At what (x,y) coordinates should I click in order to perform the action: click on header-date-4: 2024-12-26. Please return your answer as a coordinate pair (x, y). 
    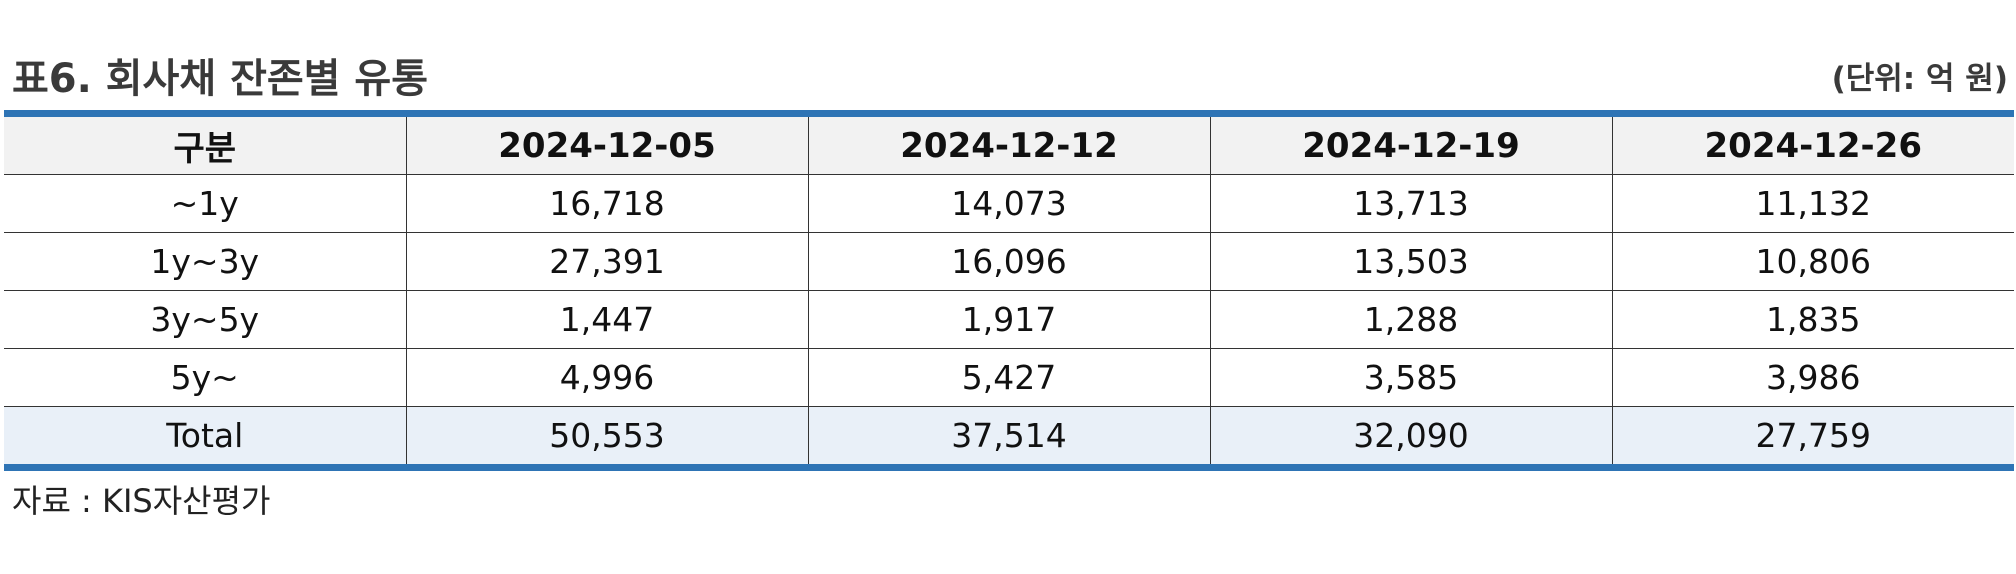
    Looking at the image, I should click on (1812, 144).